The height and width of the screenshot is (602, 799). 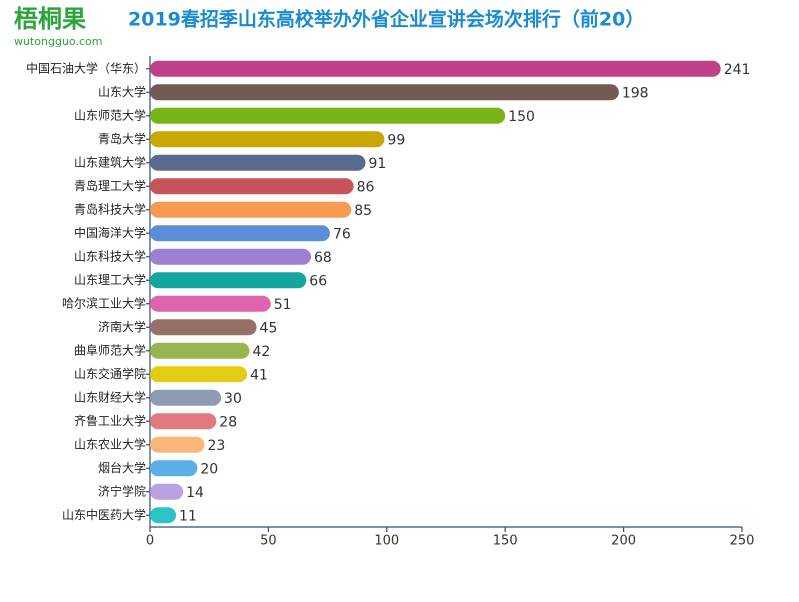 What do you see at coordinates (110, 396) in the screenshot?
I see `y-tick-label: 山东财经大学` at bounding box center [110, 396].